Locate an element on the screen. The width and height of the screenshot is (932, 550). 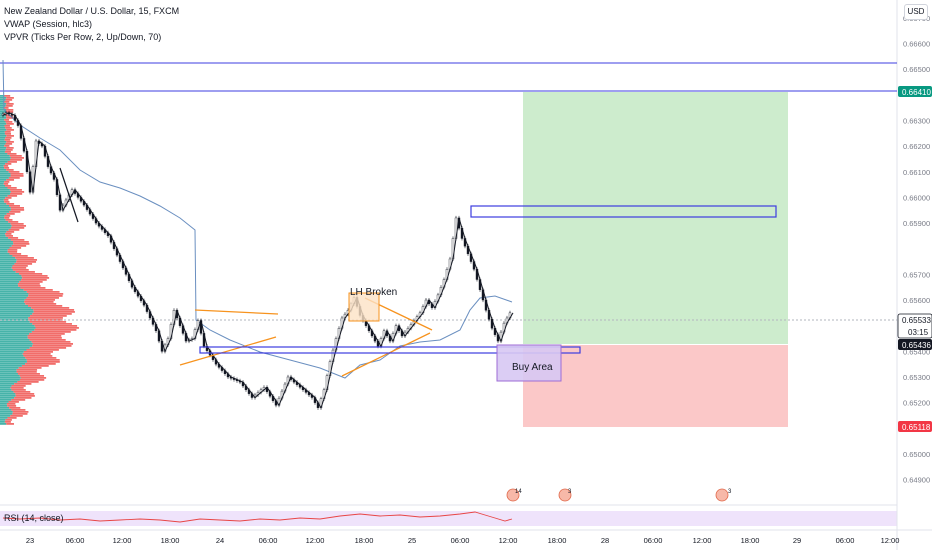
lh-broken-box is located at coordinates (364, 307).